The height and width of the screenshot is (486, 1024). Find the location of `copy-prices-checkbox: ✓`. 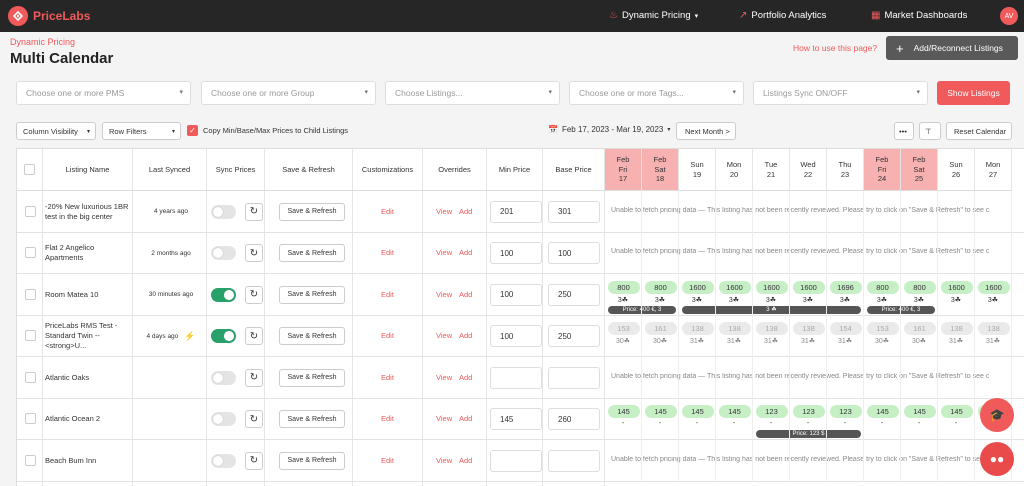

copy-prices-checkbox: ✓ is located at coordinates (192, 130).